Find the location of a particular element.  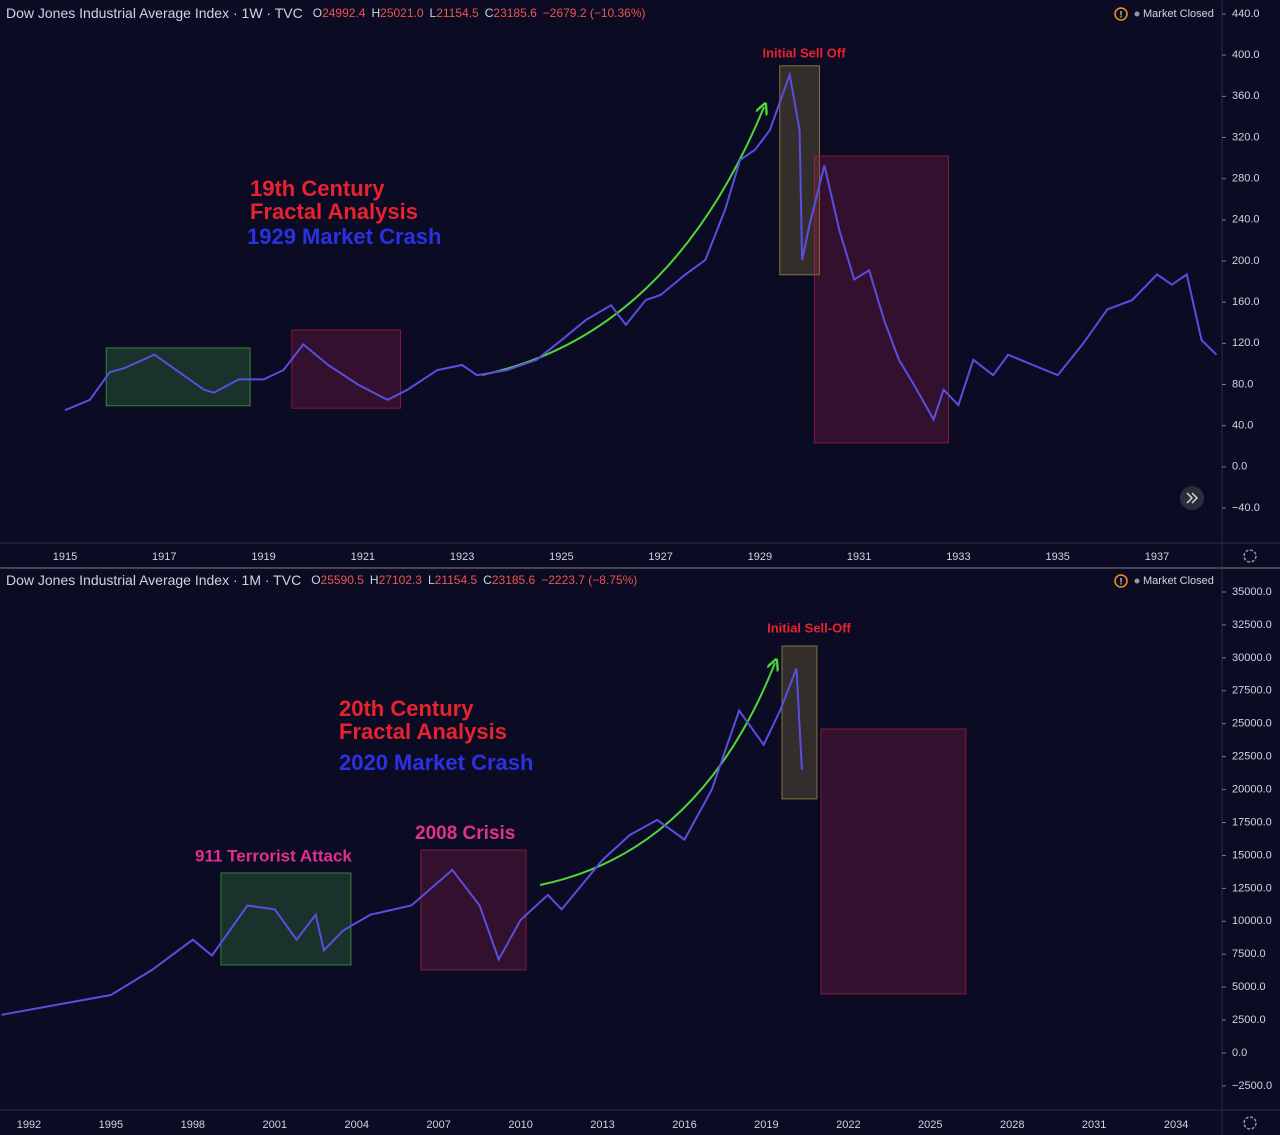

y-tick-label: 40.0 is located at coordinates (1242, 426).